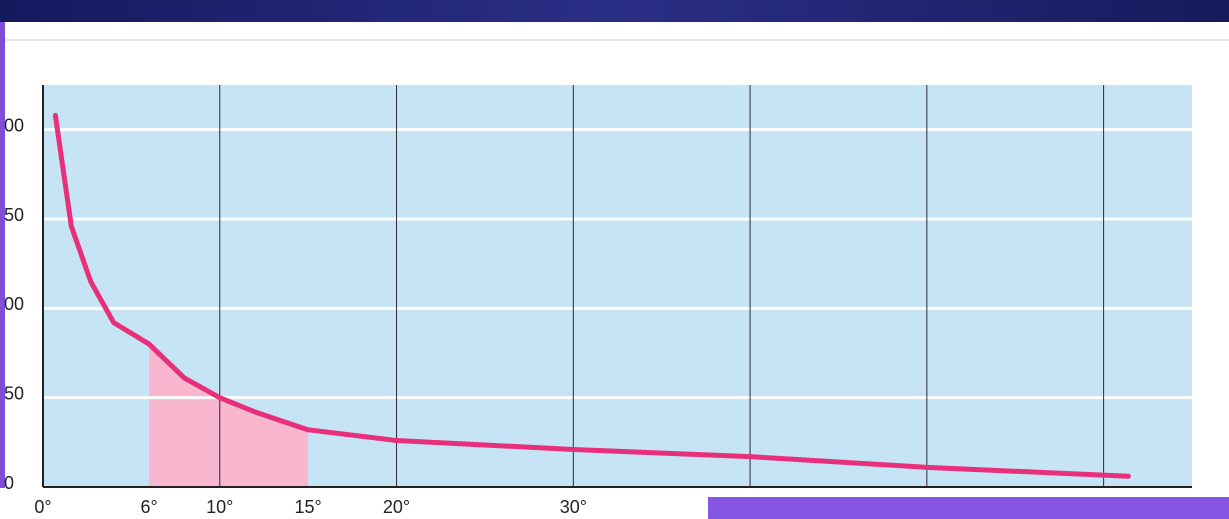  I want to click on title-band, so click(614, 11).